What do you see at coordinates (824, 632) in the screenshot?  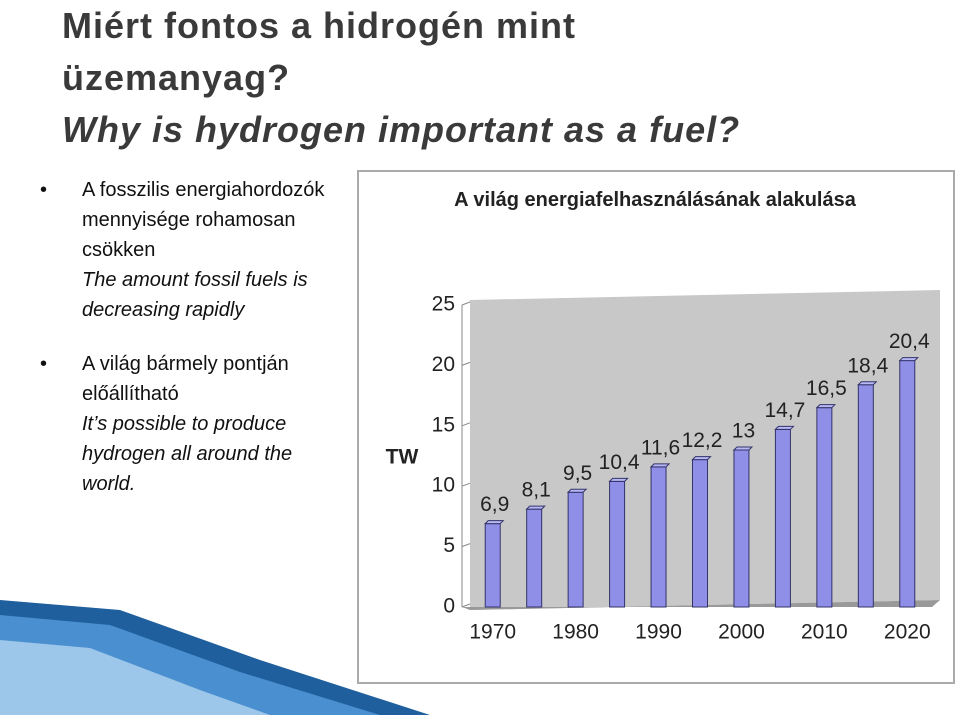 I see `x-tick-label: 2010` at bounding box center [824, 632].